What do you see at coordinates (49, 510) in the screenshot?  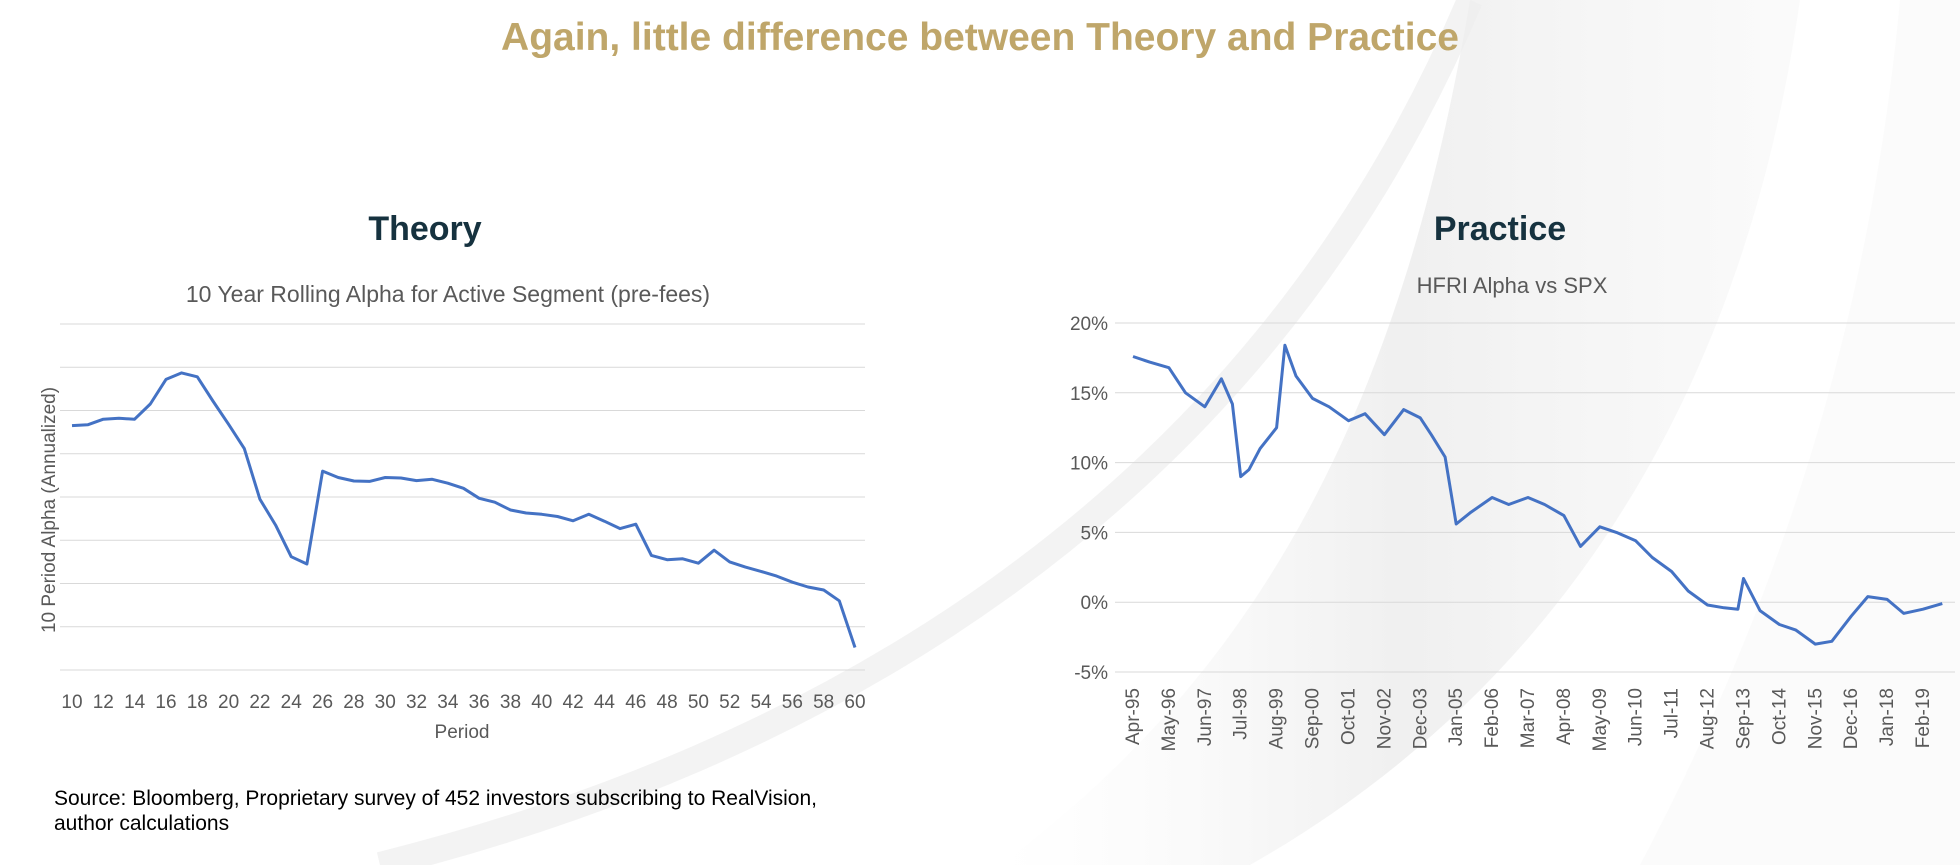 I see `theory-y-axis-label: 10 Period Alpha (Annualized)` at bounding box center [49, 510].